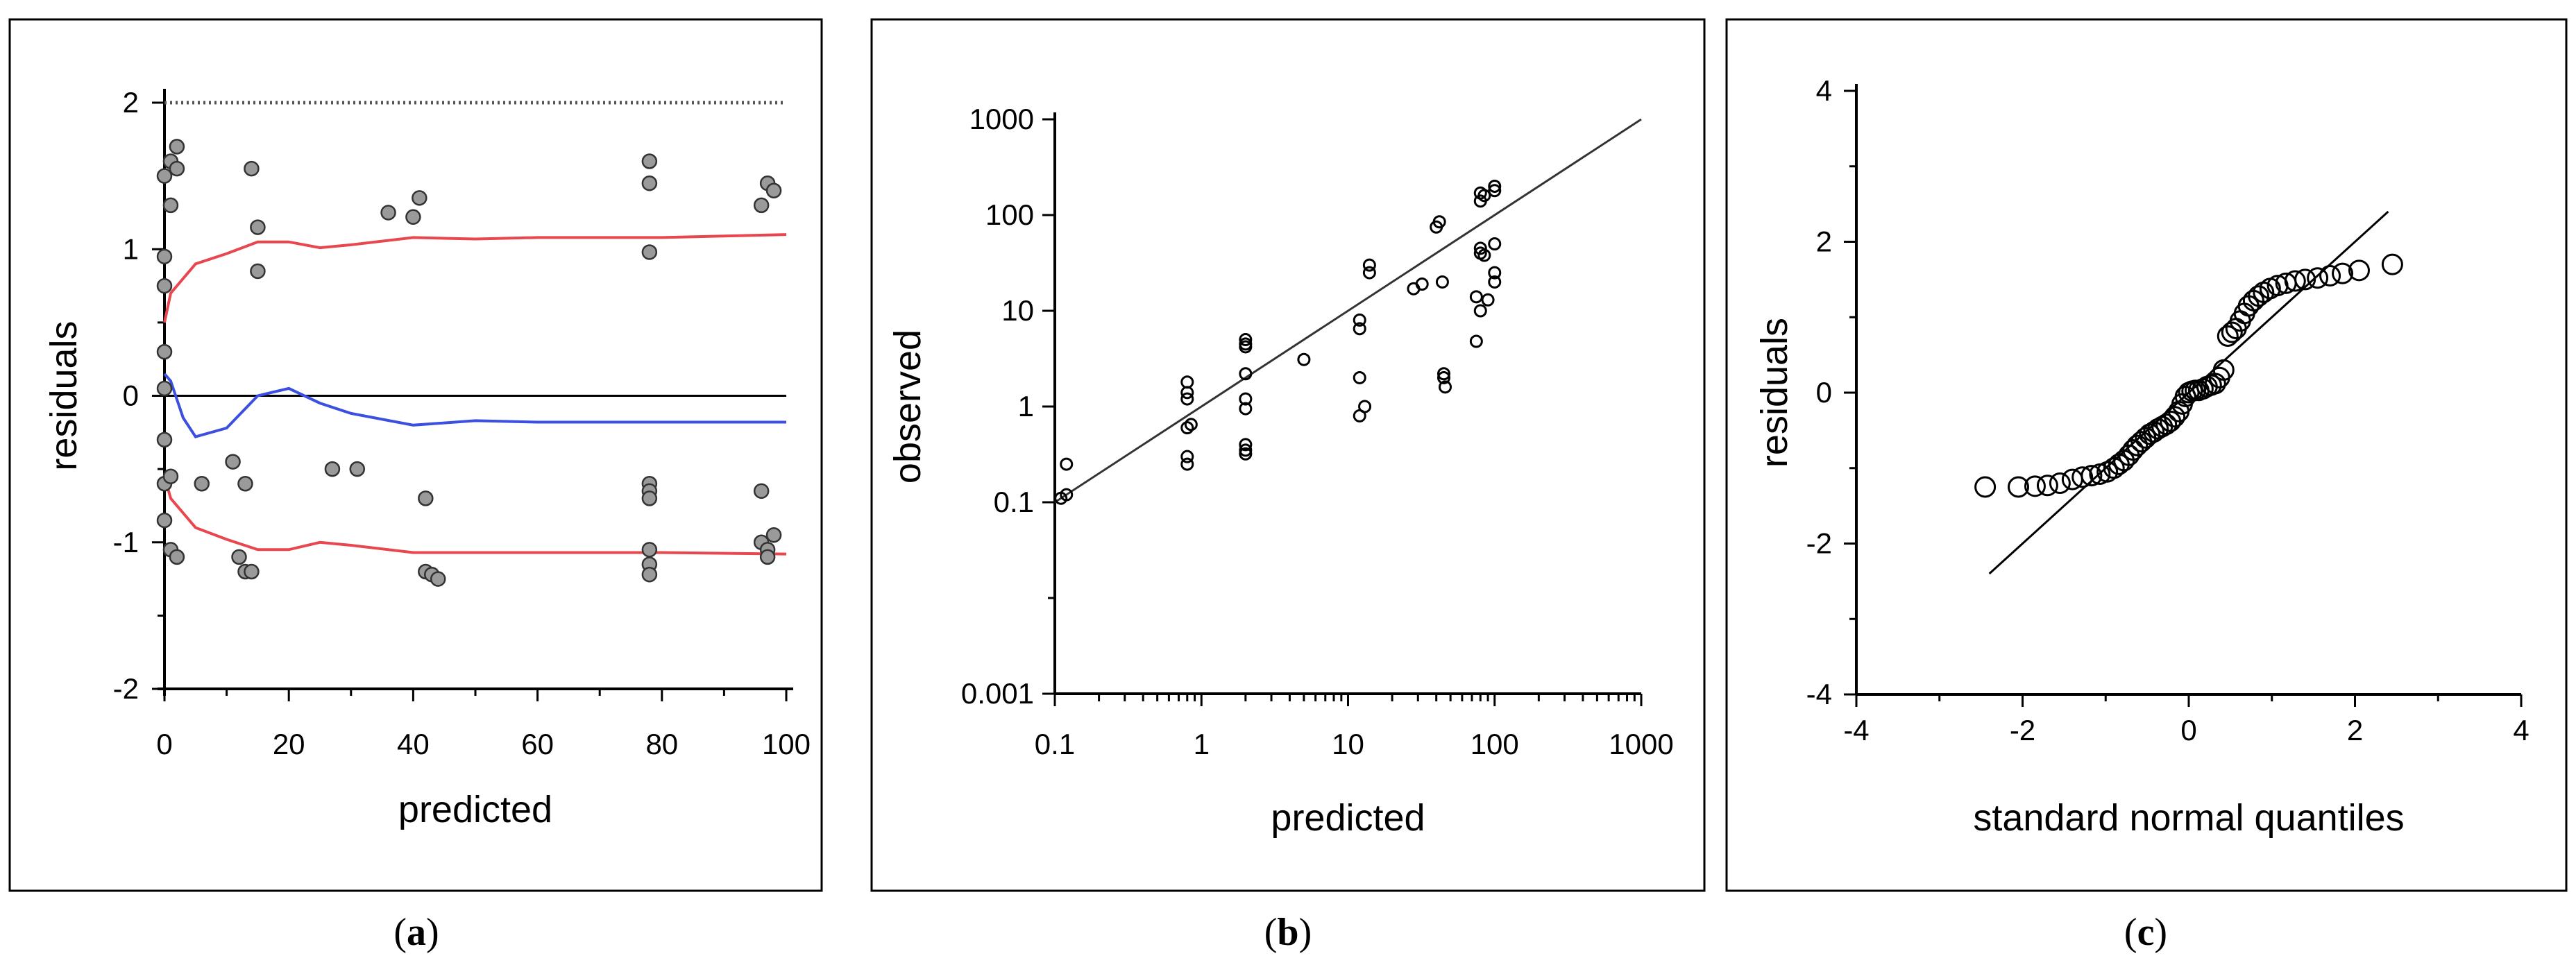  Describe the element at coordinates (131, 248) in the screenshot. I see `chart-a-y-tick-label: 1` at that location.